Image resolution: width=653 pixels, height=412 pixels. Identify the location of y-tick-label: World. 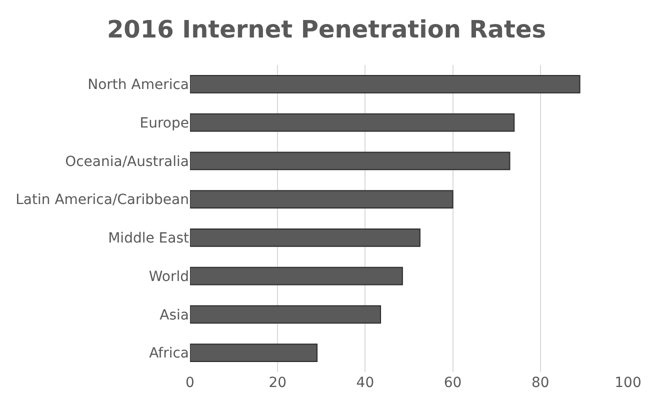
(168, 276).